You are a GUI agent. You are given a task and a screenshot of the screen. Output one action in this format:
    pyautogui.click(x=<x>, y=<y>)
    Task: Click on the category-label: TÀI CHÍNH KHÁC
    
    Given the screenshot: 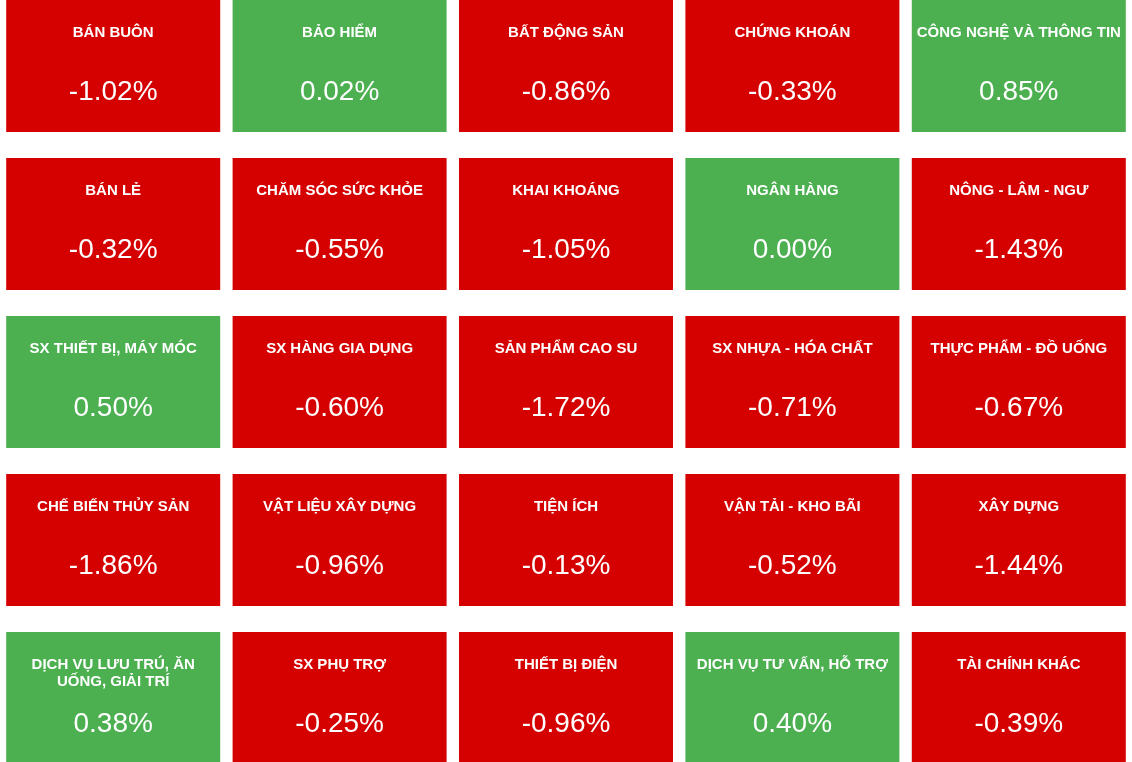 What is the action you would take?
    pyautogui.click(x=1019, y=664)
    